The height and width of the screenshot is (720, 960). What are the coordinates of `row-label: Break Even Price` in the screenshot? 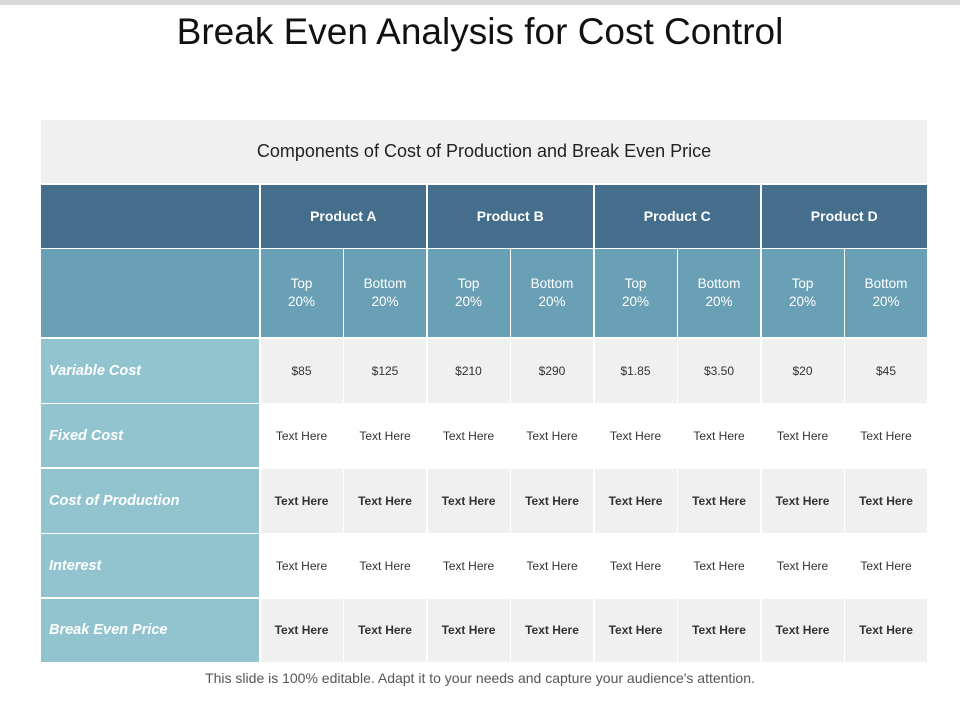 It's located at (150, 630).